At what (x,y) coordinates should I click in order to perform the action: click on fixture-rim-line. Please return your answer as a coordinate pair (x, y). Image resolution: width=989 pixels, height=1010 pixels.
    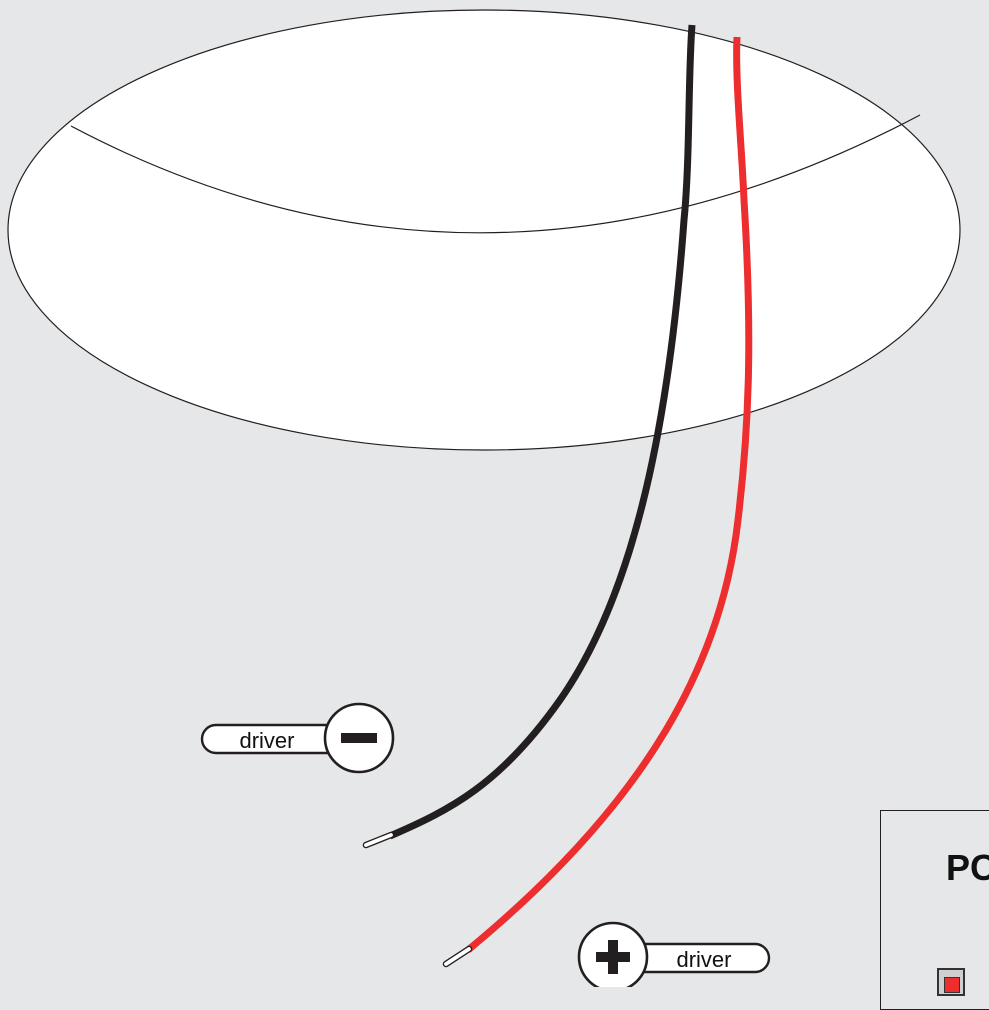
    Looking at the image, I should click on (495, 174).